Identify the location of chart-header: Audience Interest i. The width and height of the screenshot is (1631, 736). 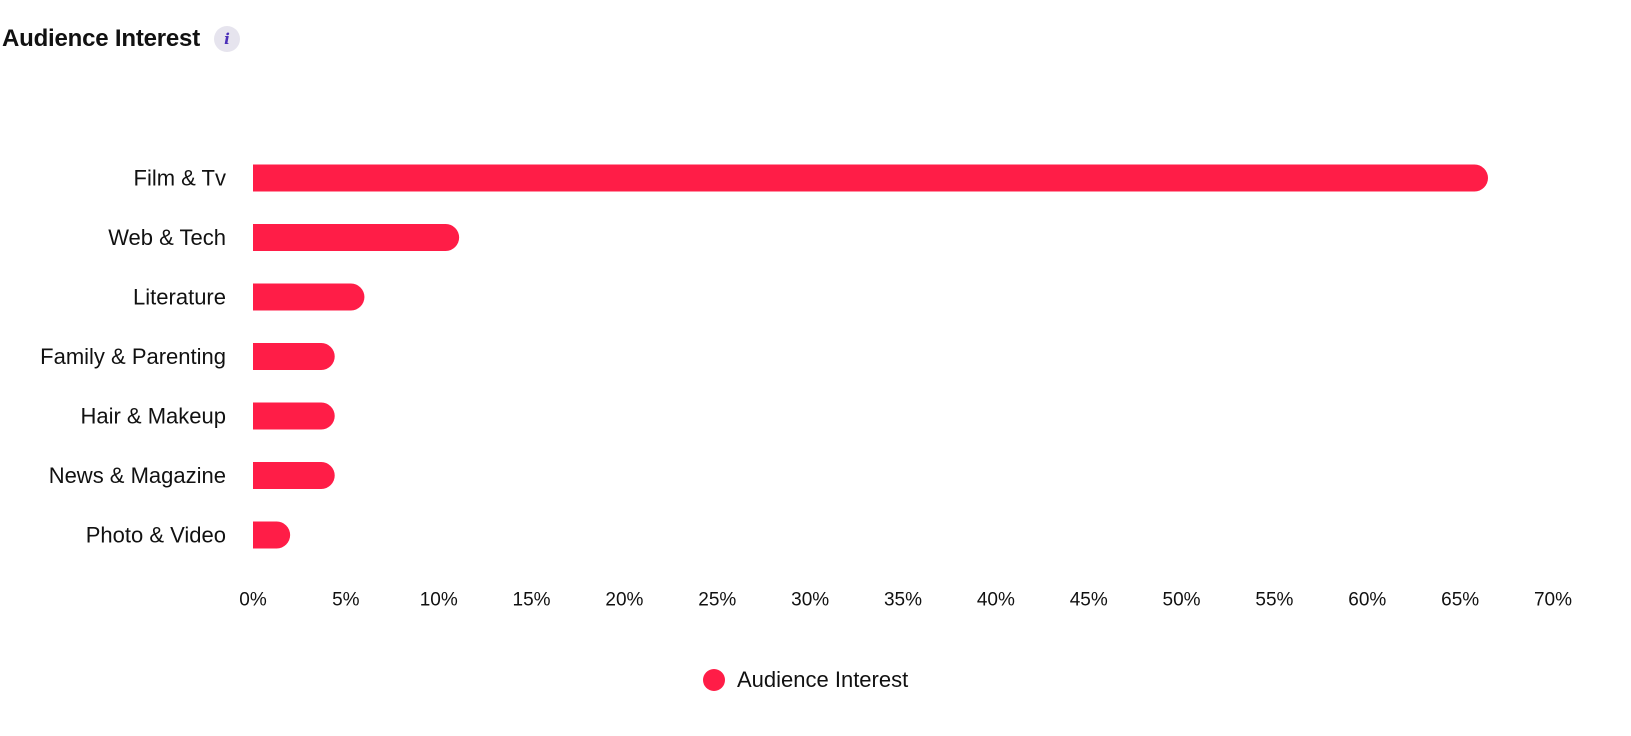
(121, 39).